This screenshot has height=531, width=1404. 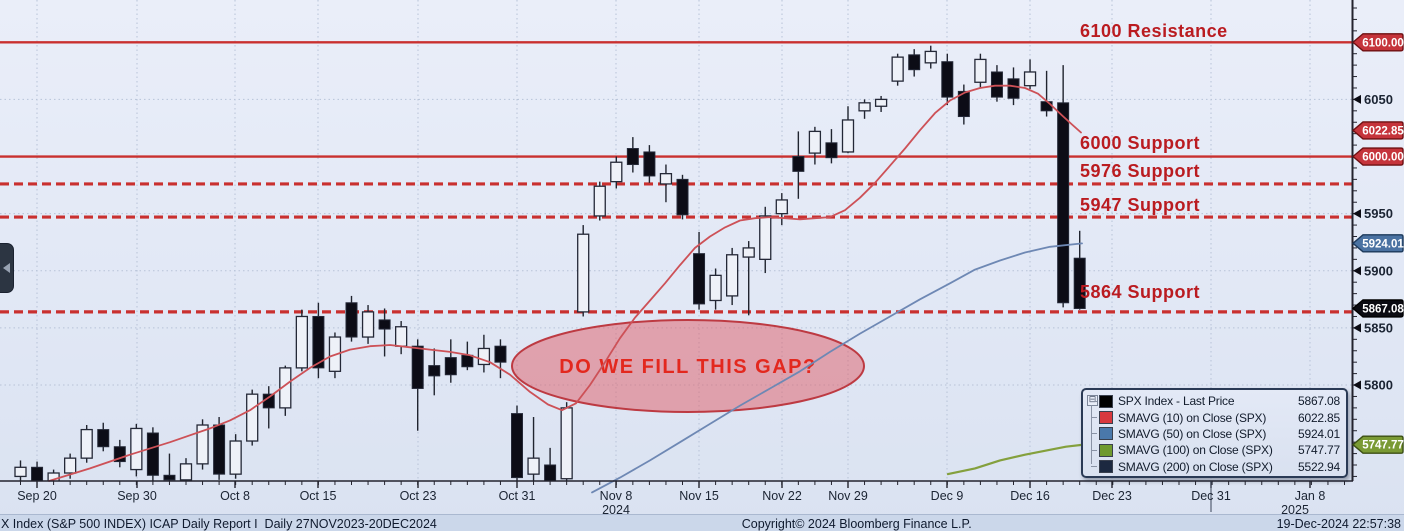 What do you see at coordinates (1112, 496) in the screenshot?
I see `x-axis-date-label: Dec 23` at bounding box center [1112, 496].